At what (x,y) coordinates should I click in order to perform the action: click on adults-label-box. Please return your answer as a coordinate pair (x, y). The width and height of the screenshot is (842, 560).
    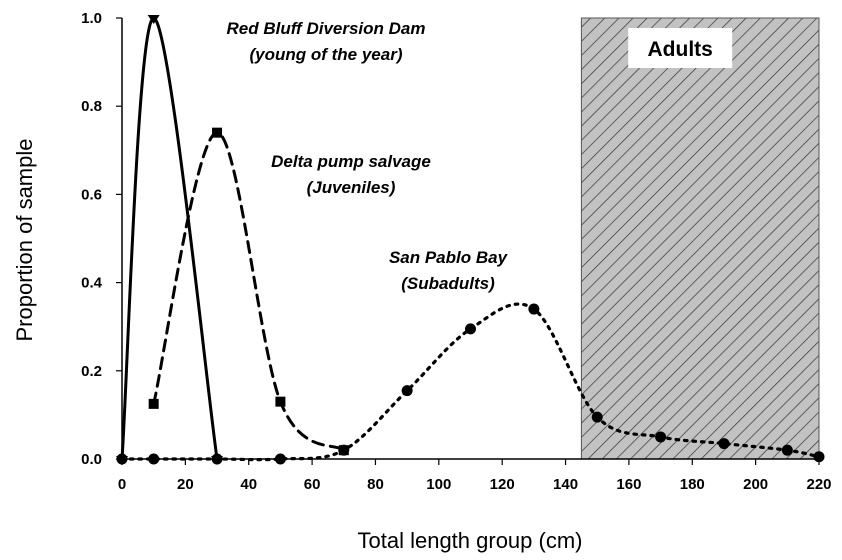
    Looking at the image, I should click on (680, 48).